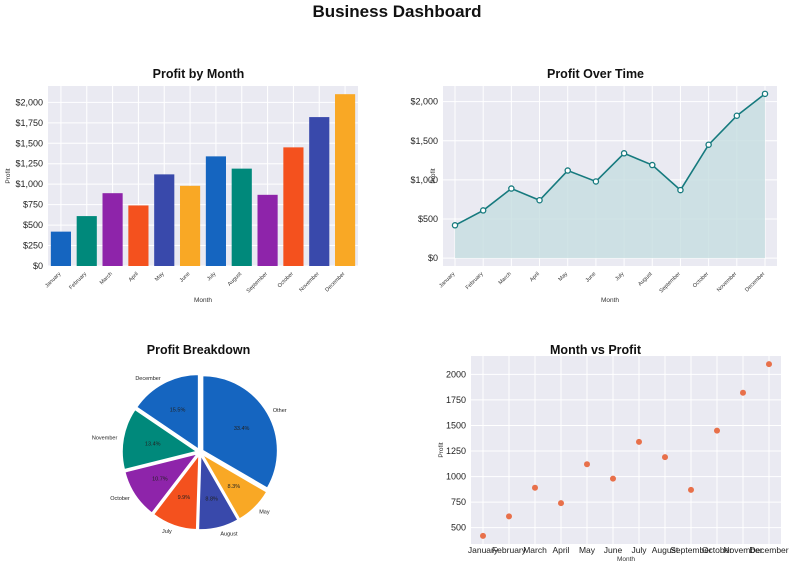  Describe the element at coordinates (456, 477) in the screenshot. I see `y-tick-label: 1000` at that location.